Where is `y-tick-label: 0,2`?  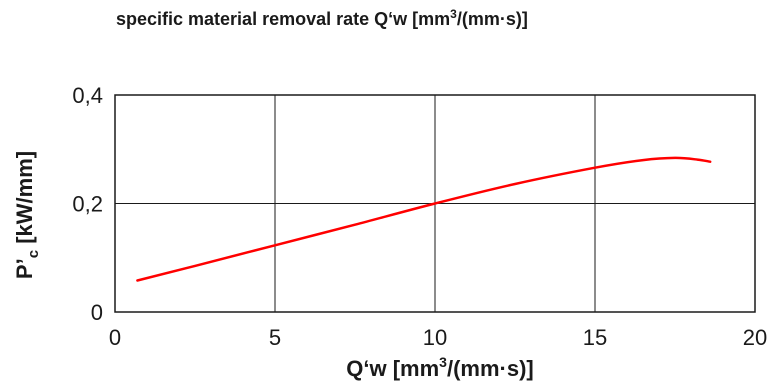
y-tick-label: 0,2 is located at coordinates (87, 204).